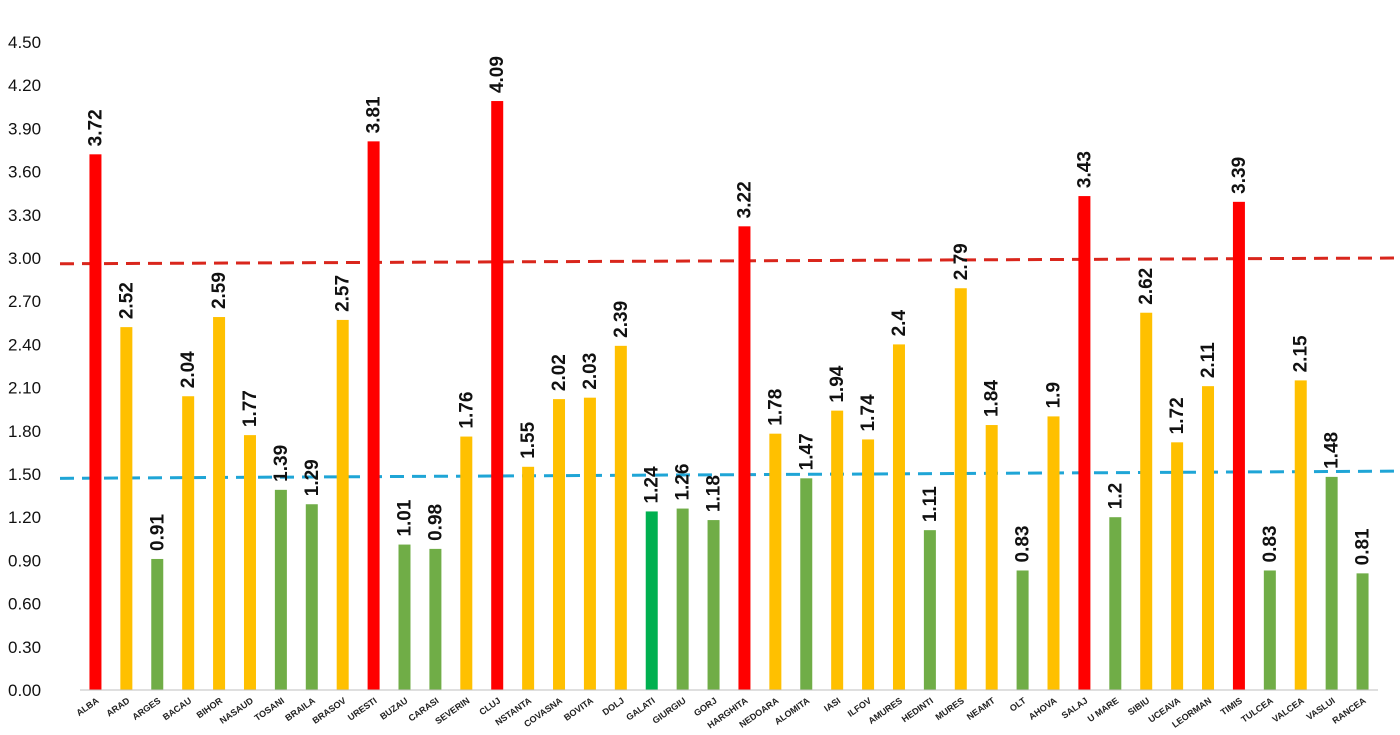 This screenshot has width=1400, height=735. What do you see at coordinates (837, 383) in the screenshot?
I see `data-label: 1.94` at bounding box center [837, 383].